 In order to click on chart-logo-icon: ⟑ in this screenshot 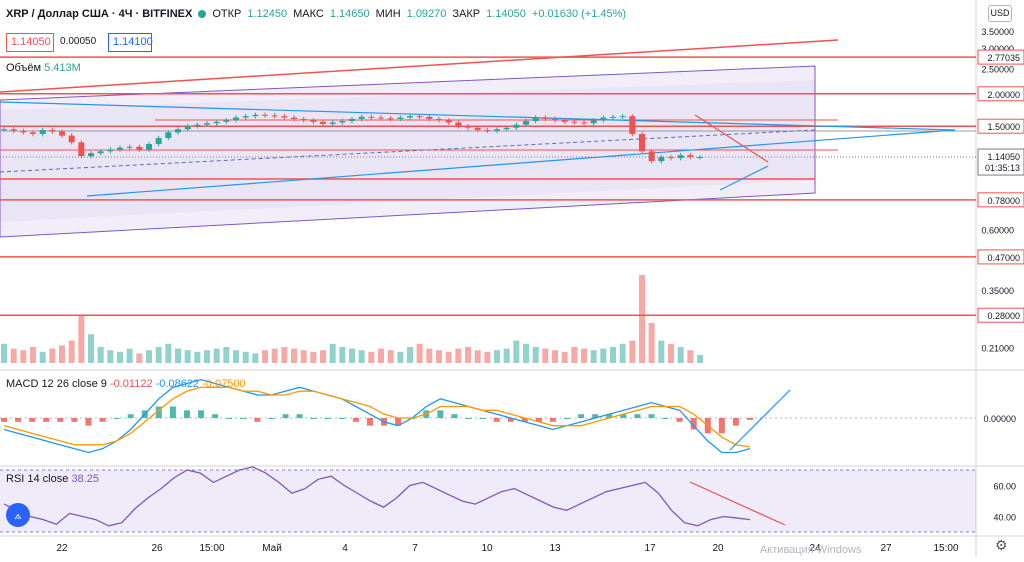, I will do `click(18, 515)`.